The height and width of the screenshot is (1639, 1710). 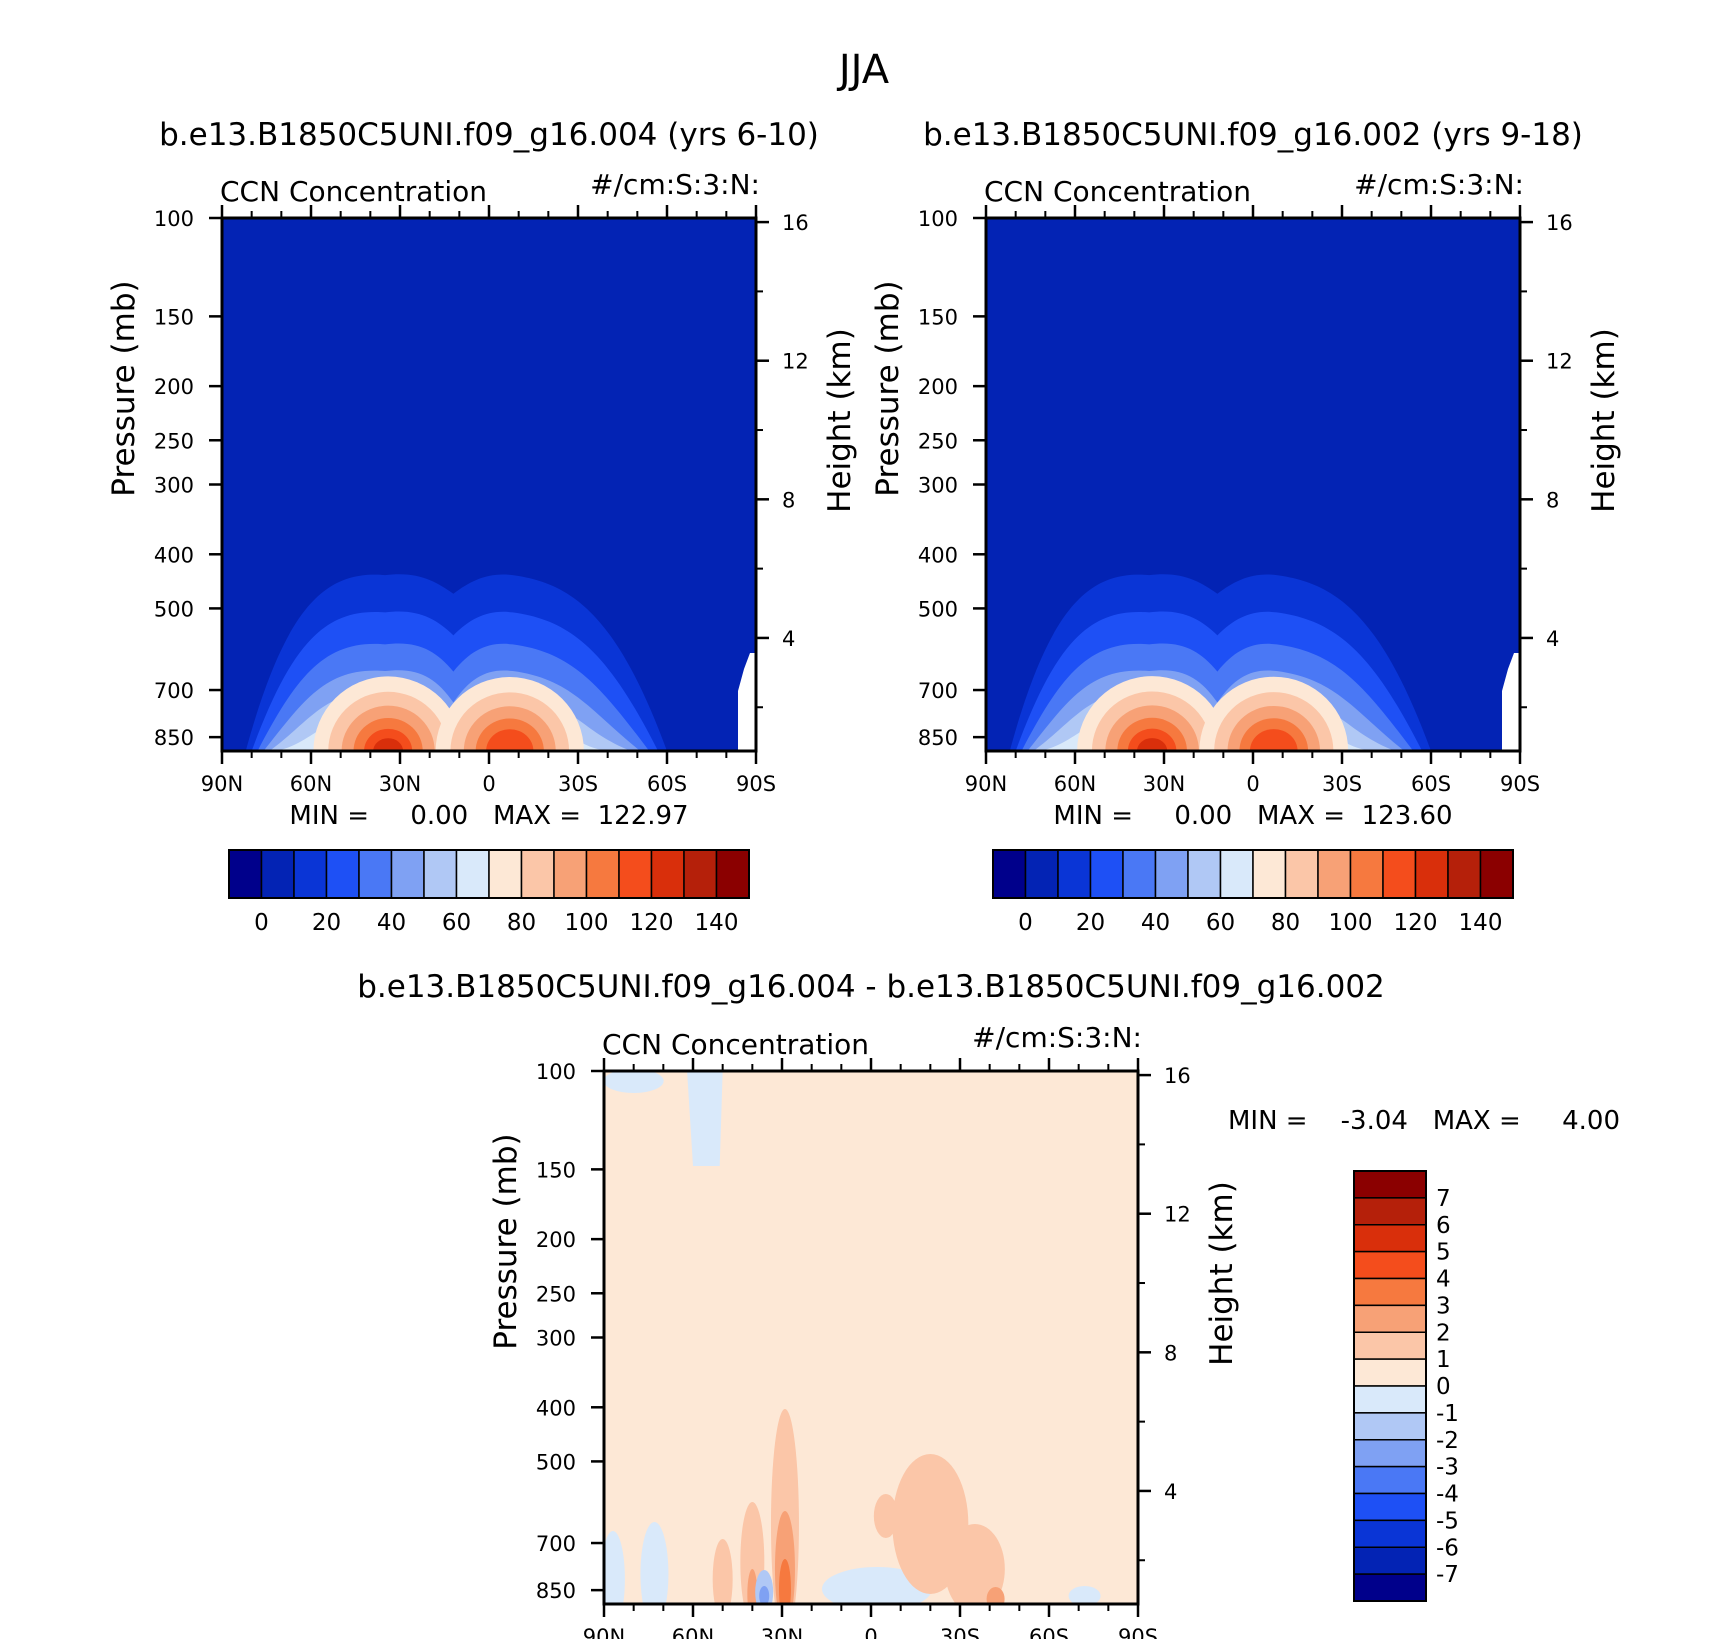 What do you see at coordinates (756, 784) in the screenshot?
I see `x-tick-label: 90S` at bounding box center [756, 784].